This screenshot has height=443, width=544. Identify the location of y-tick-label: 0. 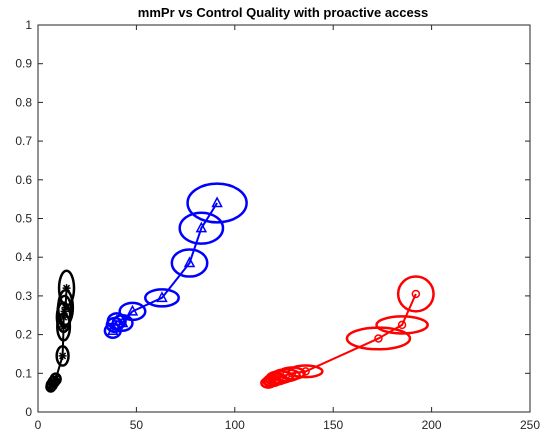
(28, 412).